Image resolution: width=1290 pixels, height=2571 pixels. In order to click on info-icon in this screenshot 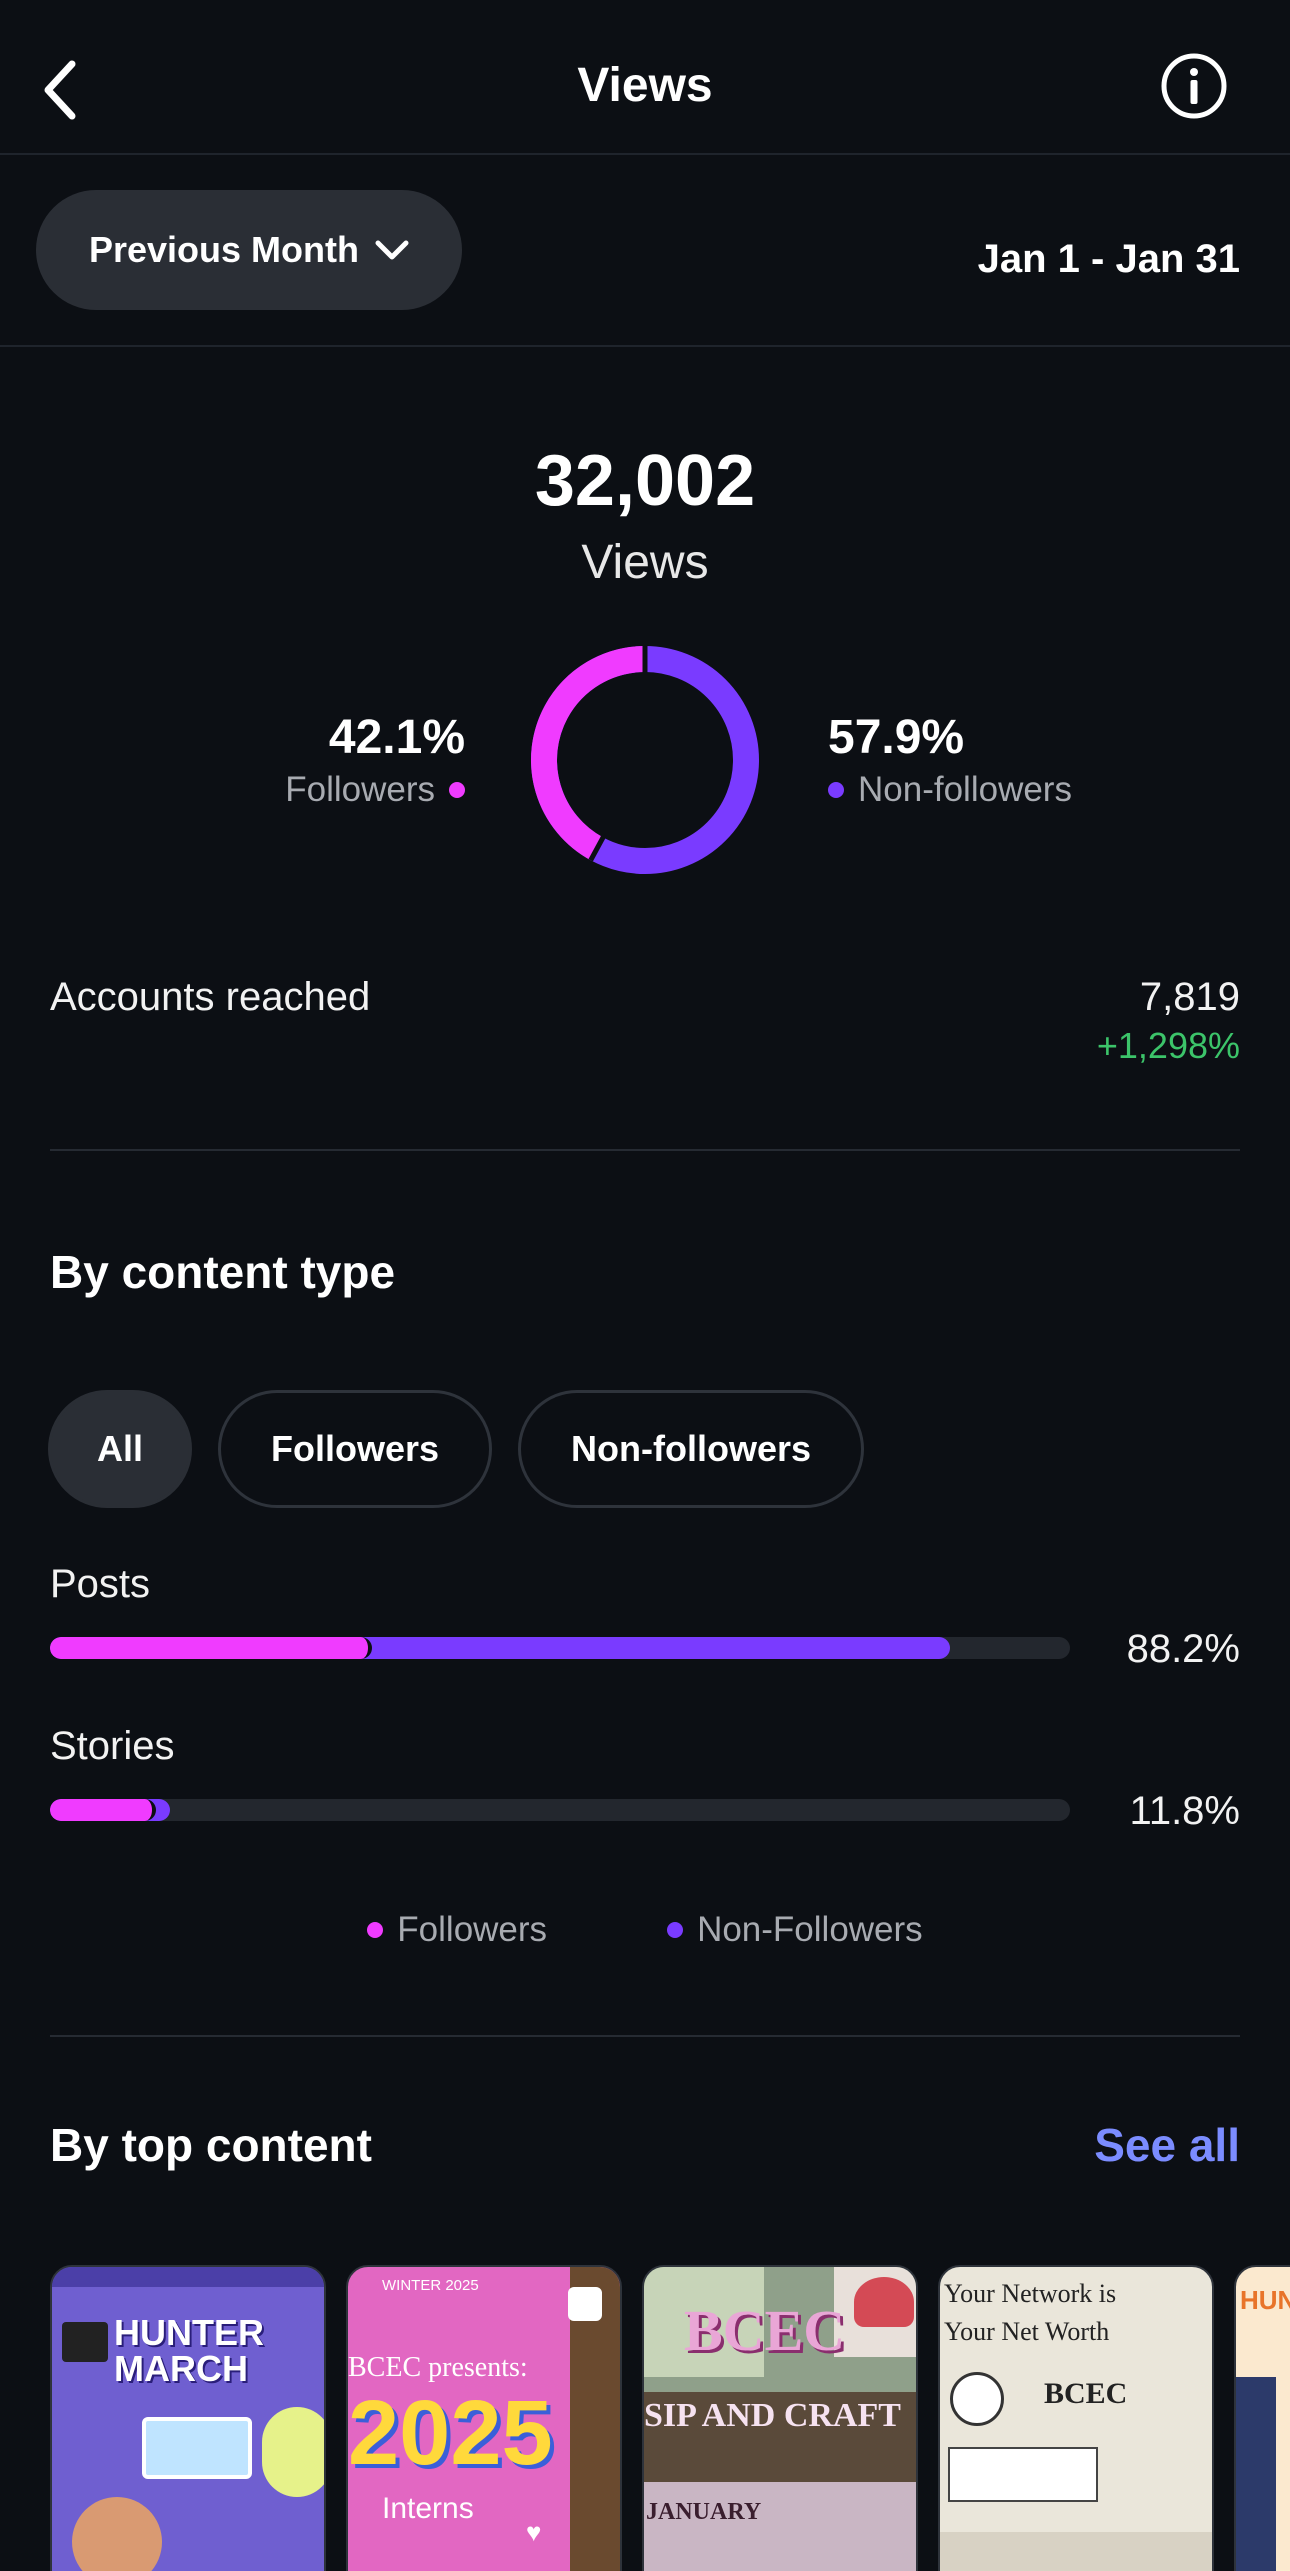, I will do `click(1194, 86)`.